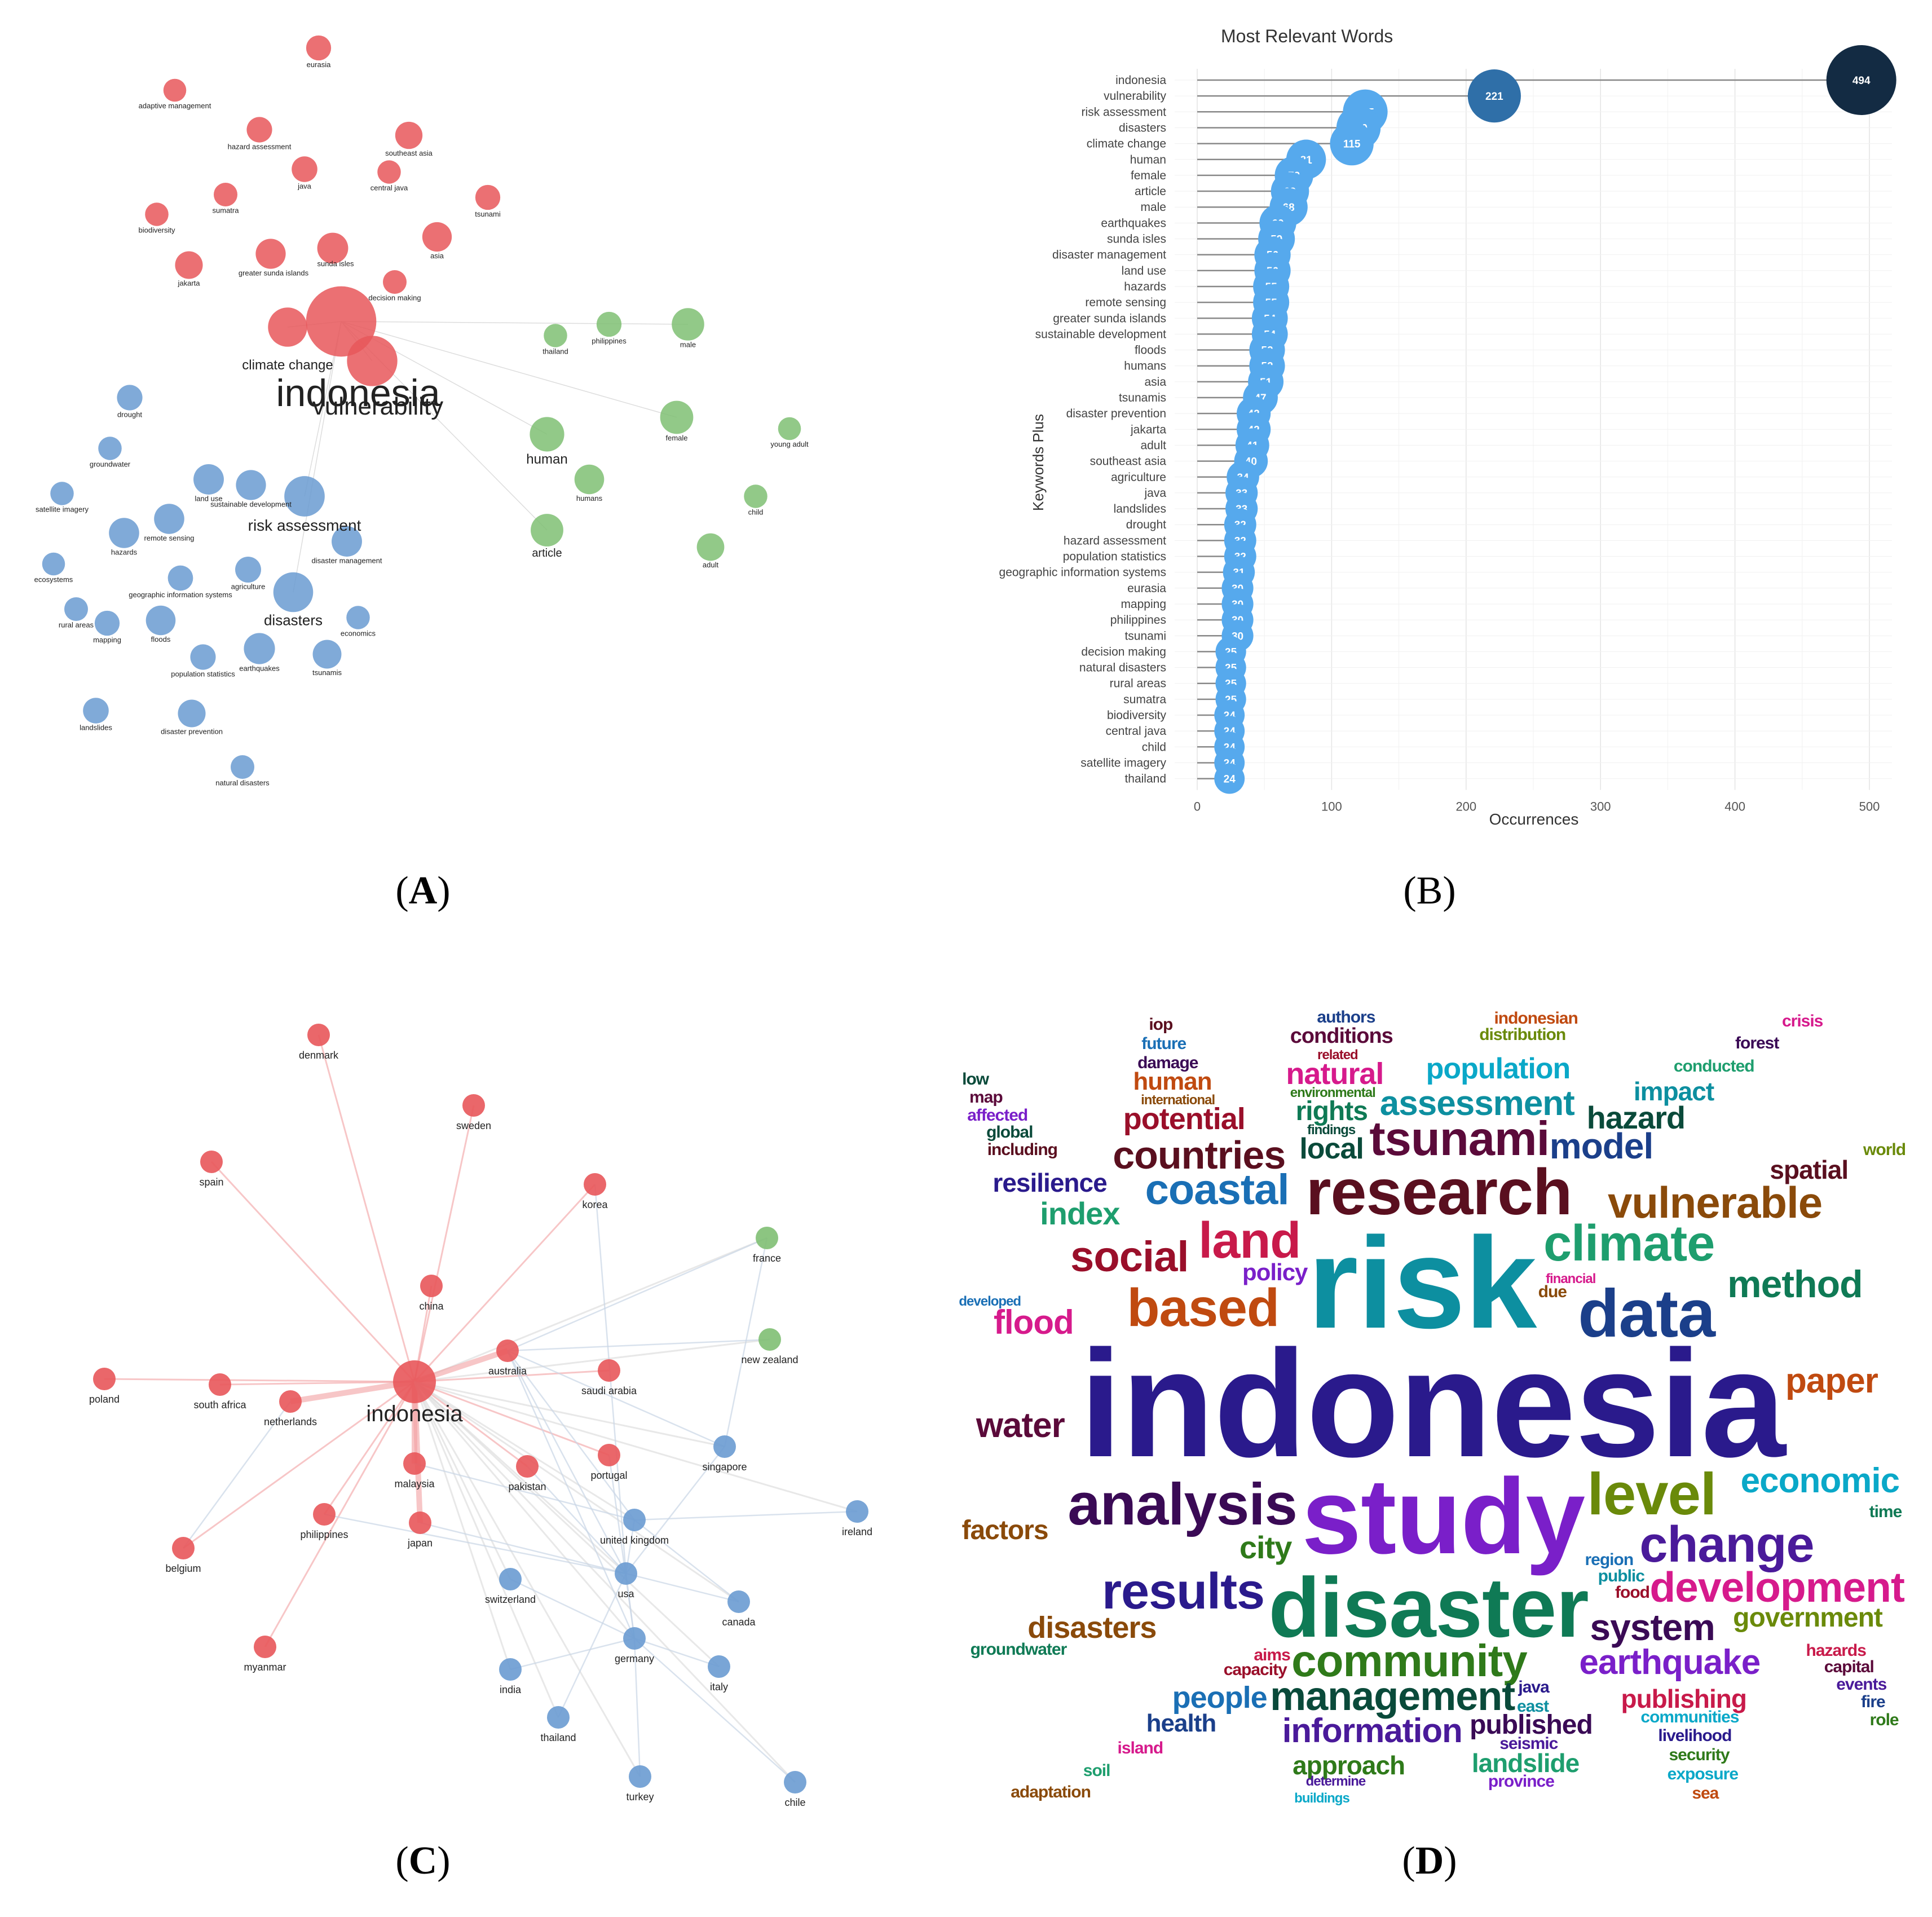 The width and height of the screenshot is (1932, 1917). I want to click on word-future: future, so click(1163, 1043).